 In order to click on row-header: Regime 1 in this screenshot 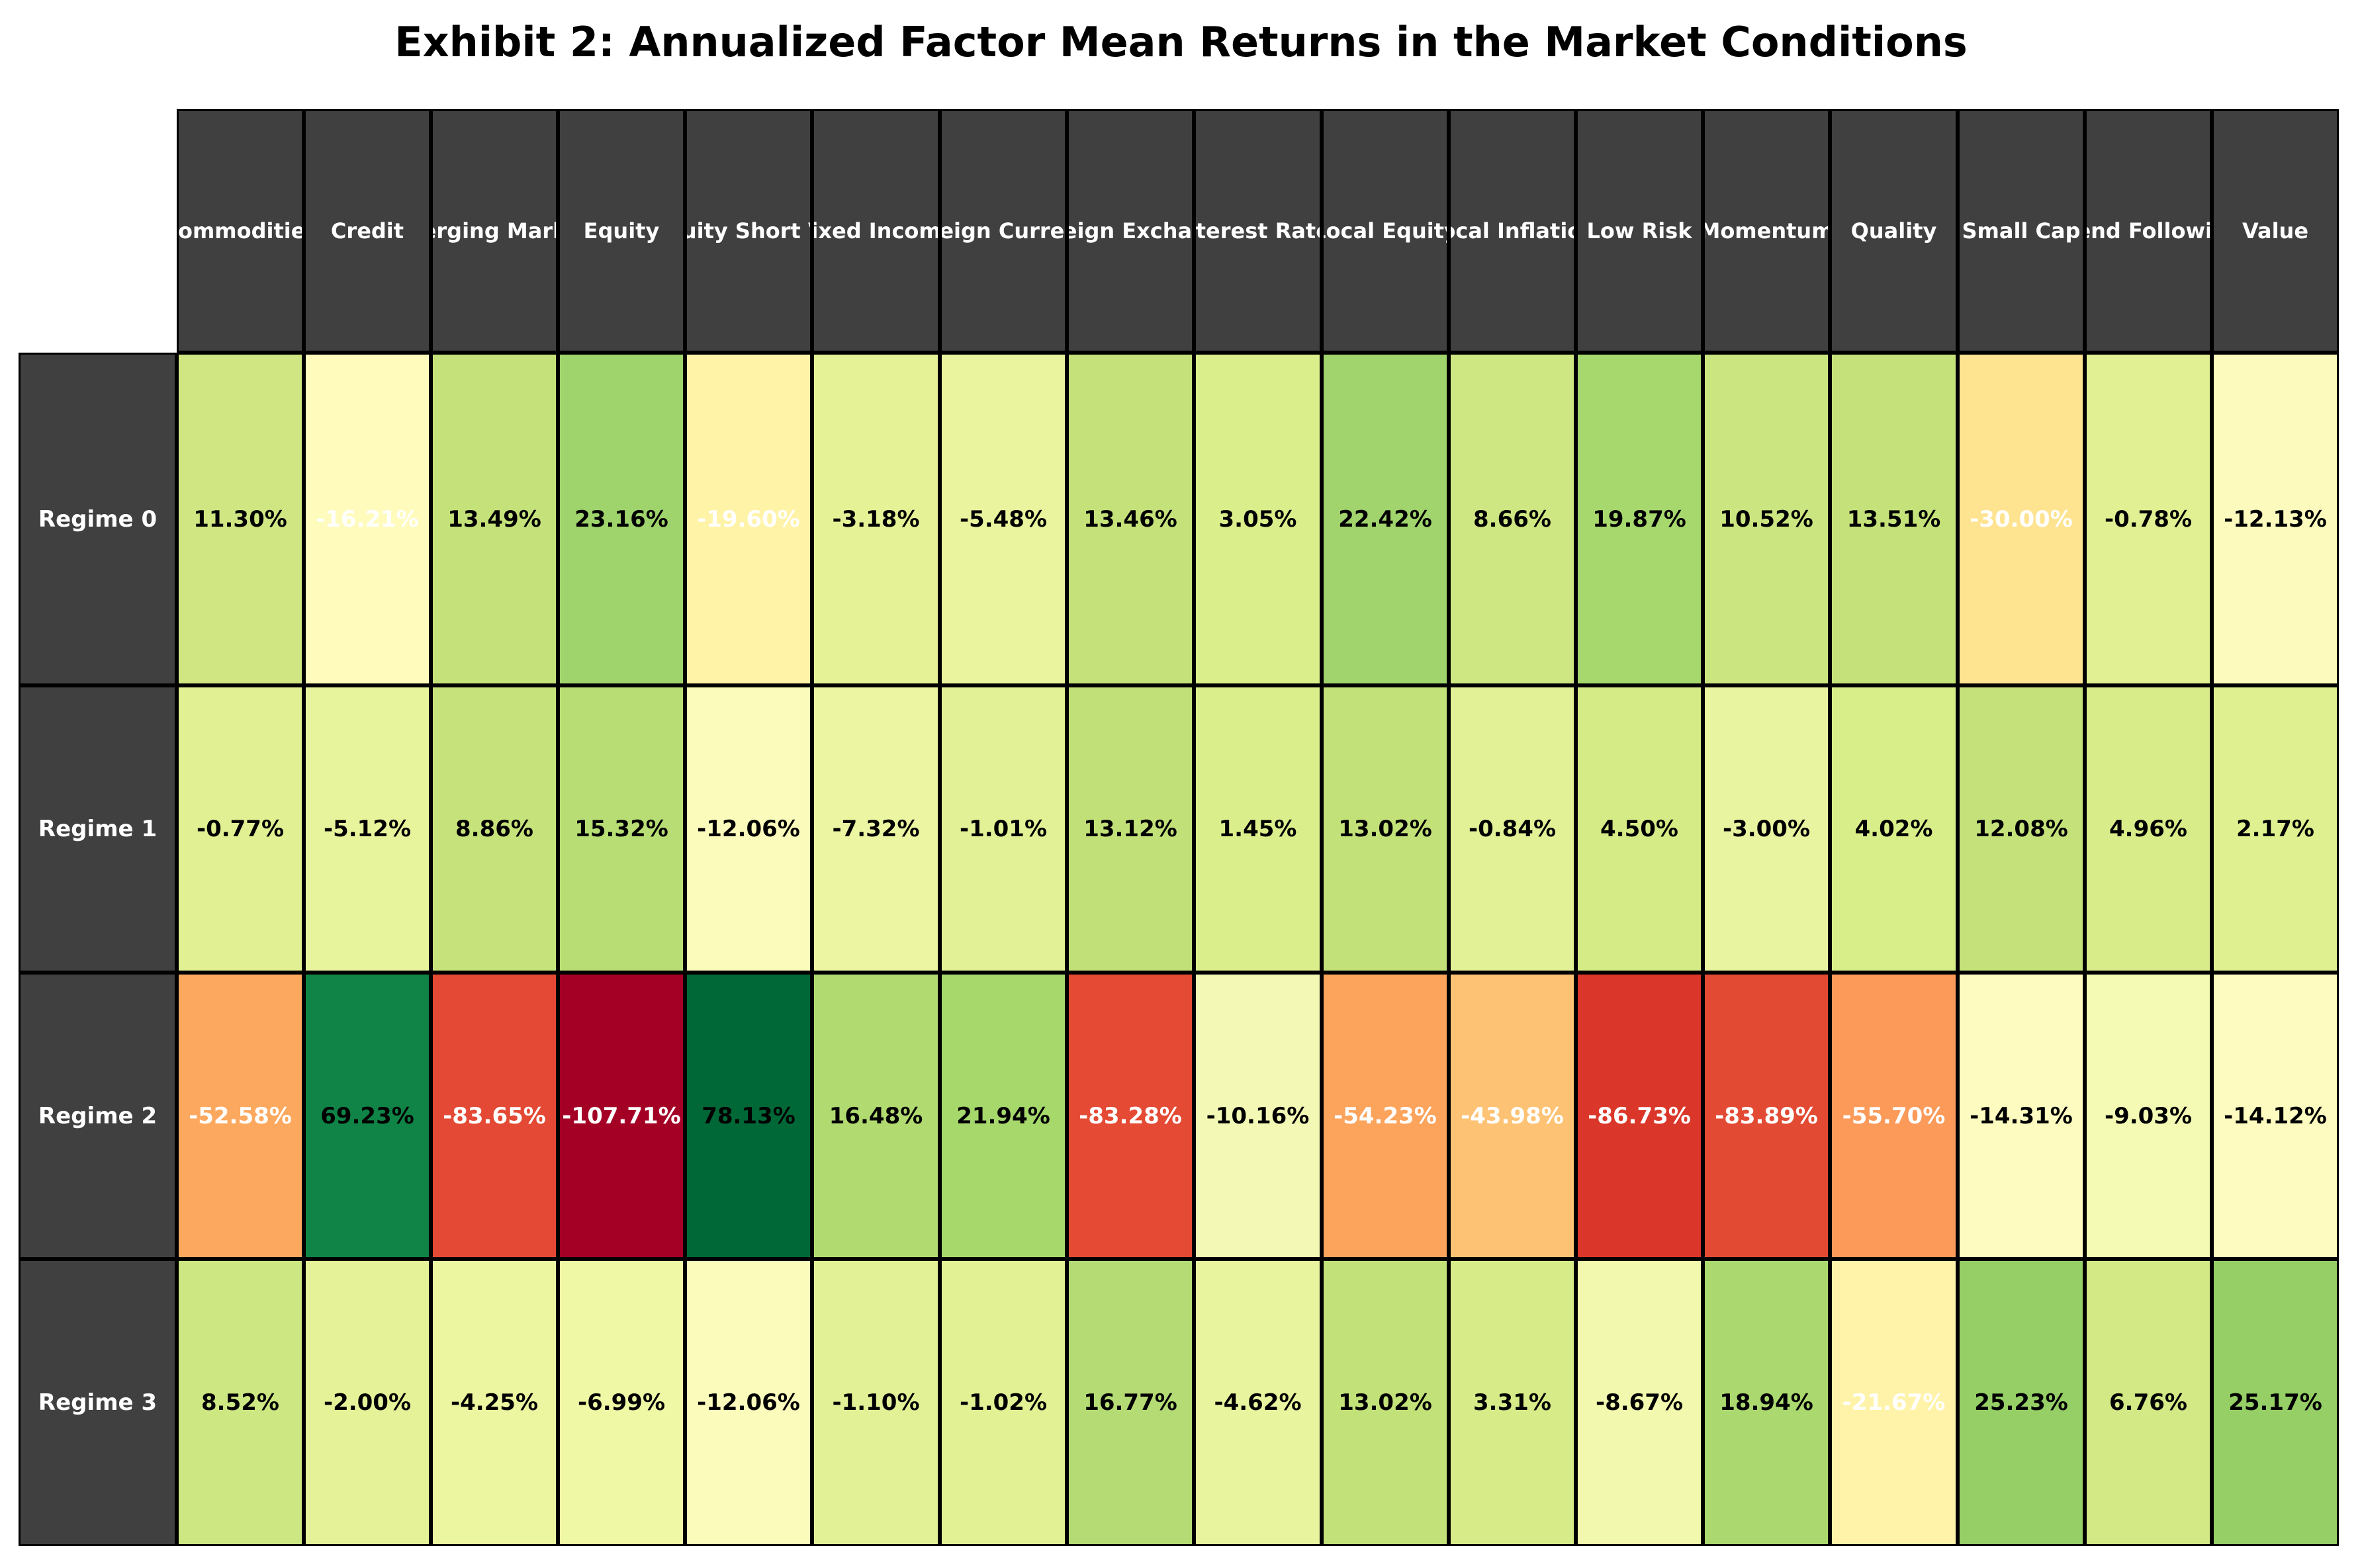, I will do `click(98, 829)`.